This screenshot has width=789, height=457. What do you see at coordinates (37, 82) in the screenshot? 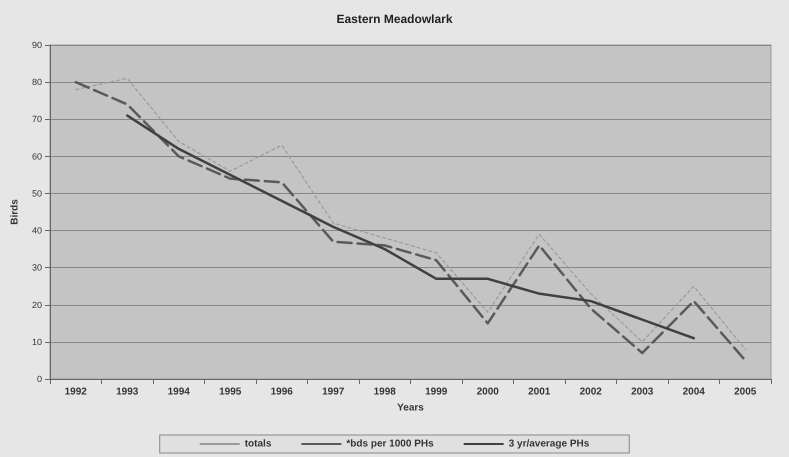
I see `y-tick-label: 80` at bounding box center [37, 82].